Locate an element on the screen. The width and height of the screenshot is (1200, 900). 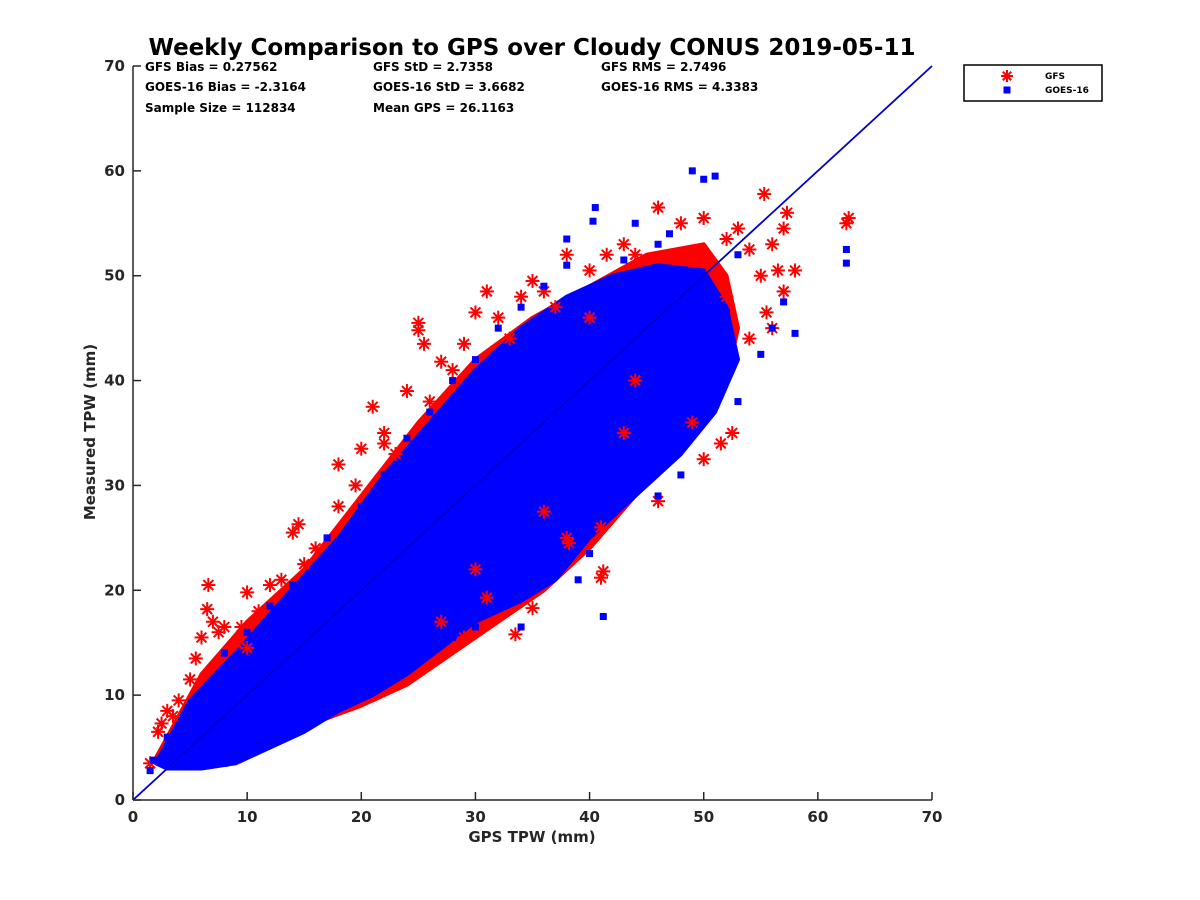
x-tick-label: 10 is located at coordinates (247, 817).